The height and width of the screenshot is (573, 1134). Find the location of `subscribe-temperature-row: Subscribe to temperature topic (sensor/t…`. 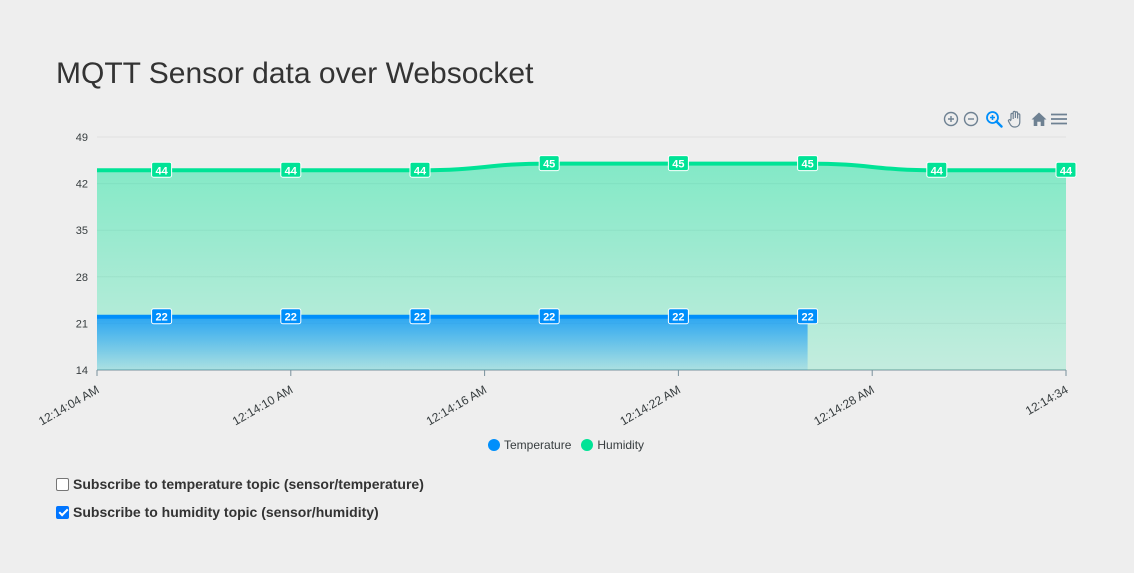

subscribe-temperature-row: Subscribe to temperature topic (sensor/t… is located at coordinates (240, 484).